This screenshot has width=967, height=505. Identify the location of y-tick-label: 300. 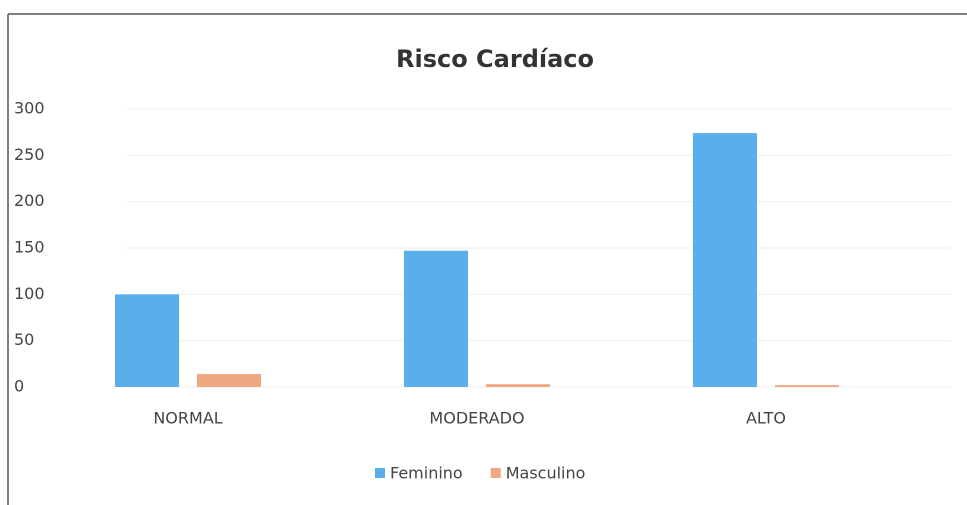
(29, 108).